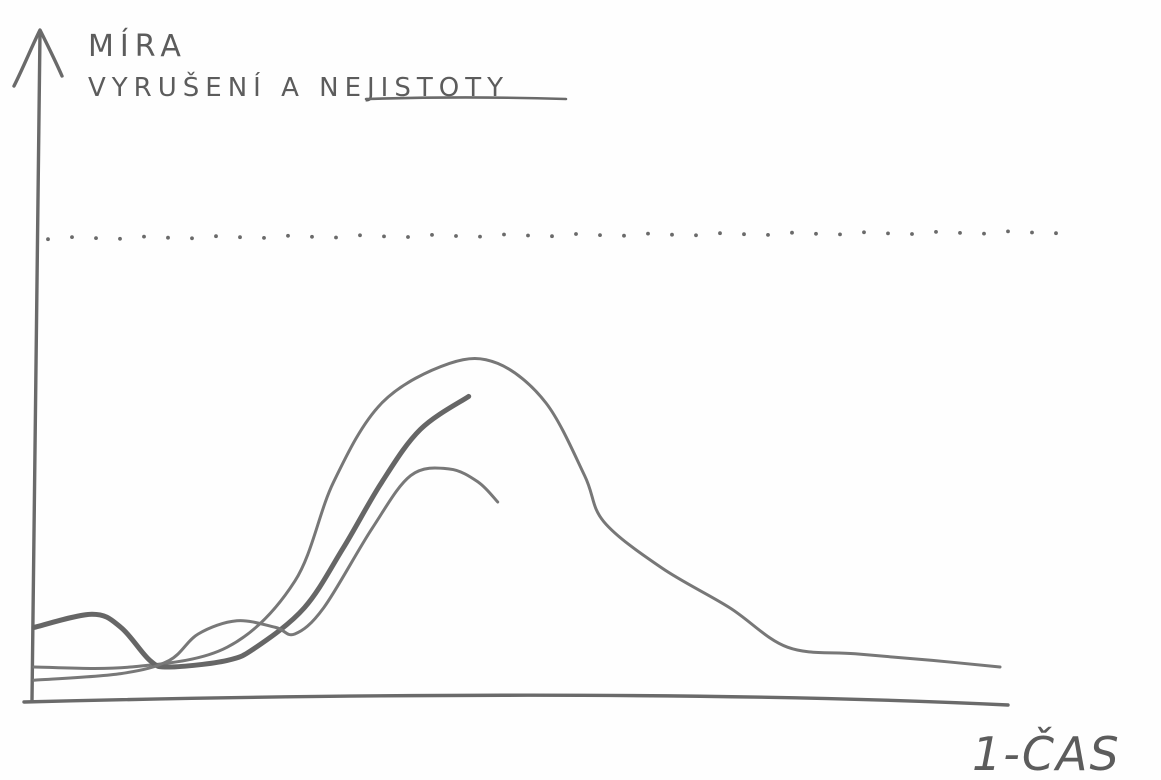  Describe the element at coordinates (38, 58) in the screenshot. I see `y-axis-arrowhead` at that location.